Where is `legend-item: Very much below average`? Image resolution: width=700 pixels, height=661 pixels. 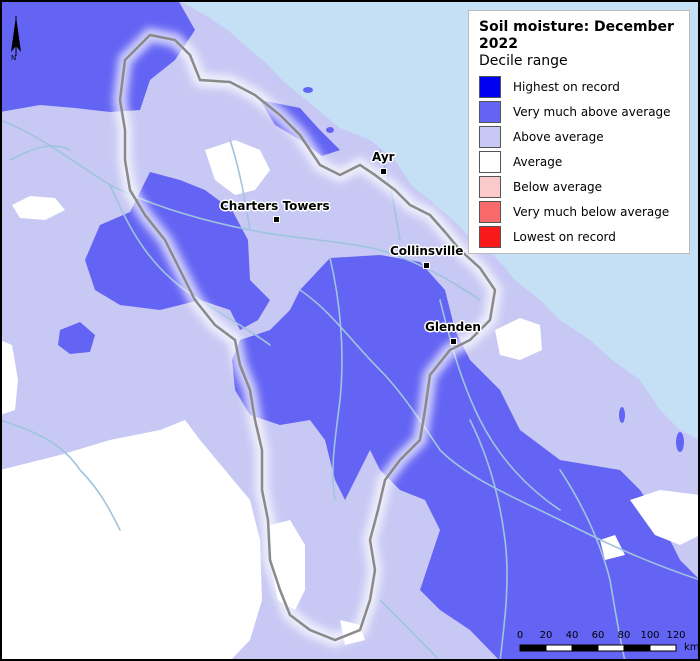
legend-item: Very much below average is located at coordinates (579, 211).